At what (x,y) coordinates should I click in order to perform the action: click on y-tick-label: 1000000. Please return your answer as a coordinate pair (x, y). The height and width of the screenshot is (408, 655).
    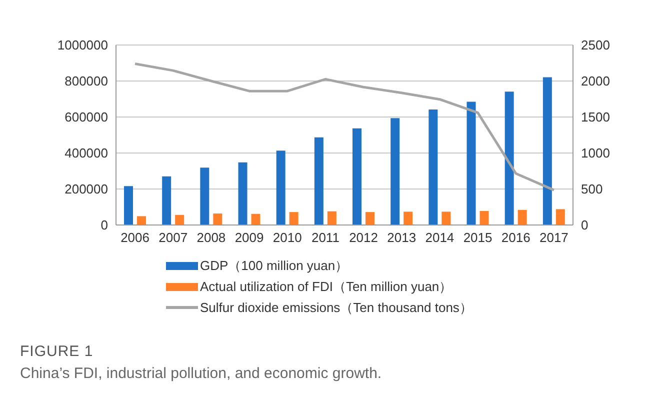
    Looking at the image, I should click on (82, 45).